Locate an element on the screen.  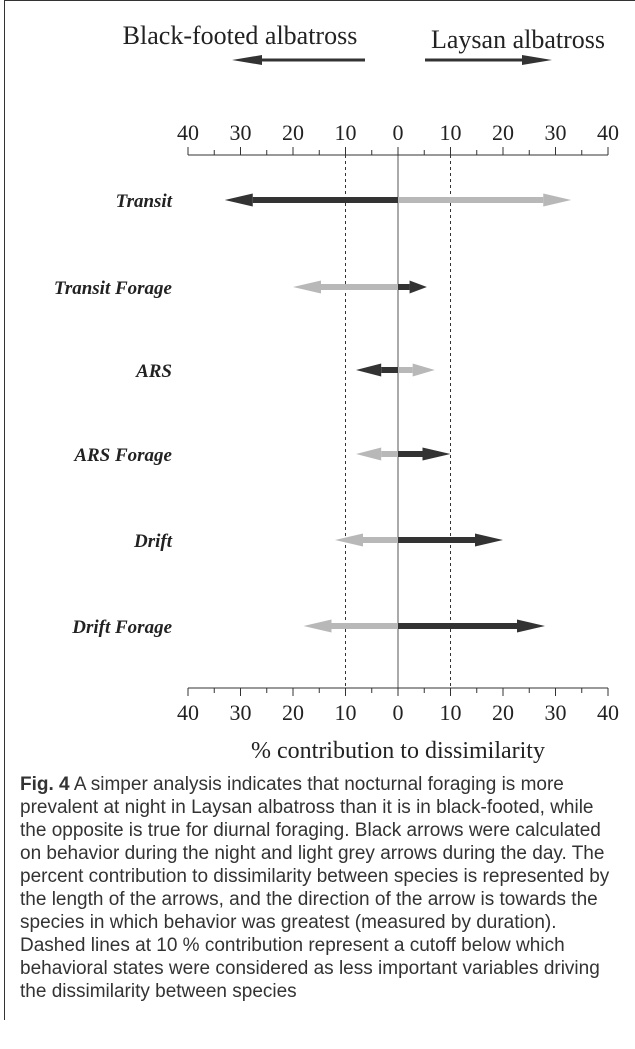
row-label: ARS Forage is located at coordinates (122, 455).